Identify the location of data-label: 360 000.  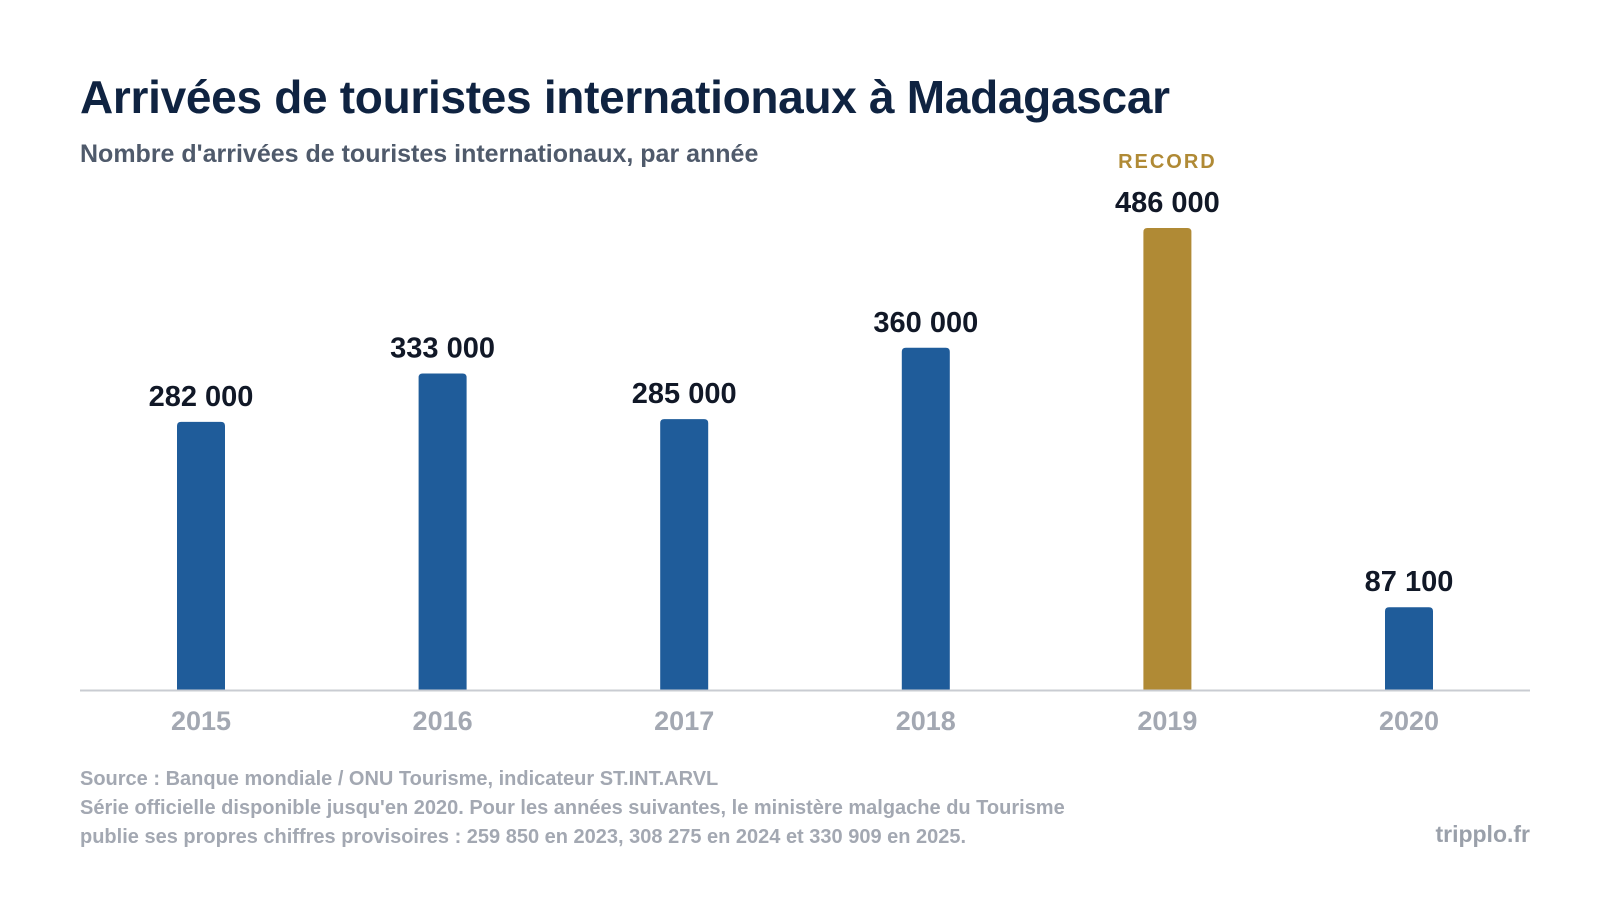
(925, 323).